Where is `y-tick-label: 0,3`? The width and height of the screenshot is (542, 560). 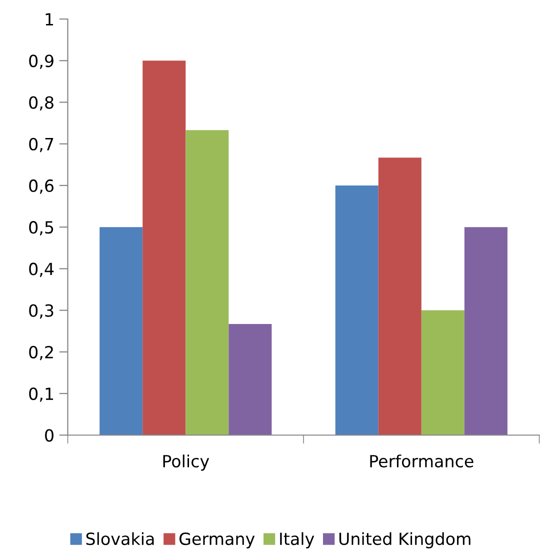 y-tick-label: 0,3 is located at coordinates (41, 311).